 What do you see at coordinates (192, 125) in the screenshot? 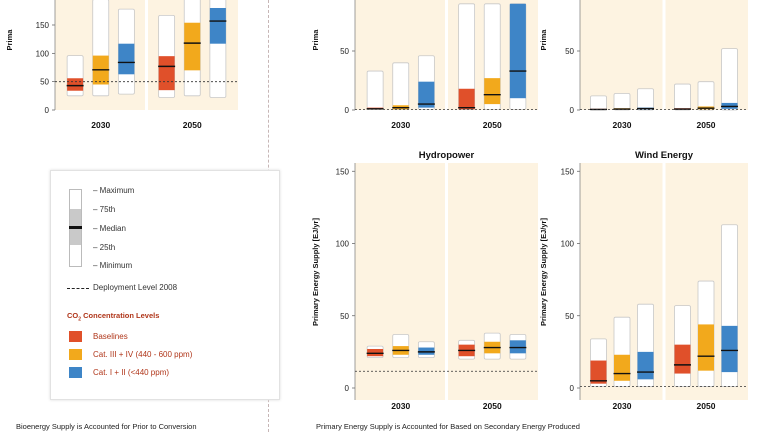
I see `bioenergy-category-label: 2050` at bounding box center [192, 125].